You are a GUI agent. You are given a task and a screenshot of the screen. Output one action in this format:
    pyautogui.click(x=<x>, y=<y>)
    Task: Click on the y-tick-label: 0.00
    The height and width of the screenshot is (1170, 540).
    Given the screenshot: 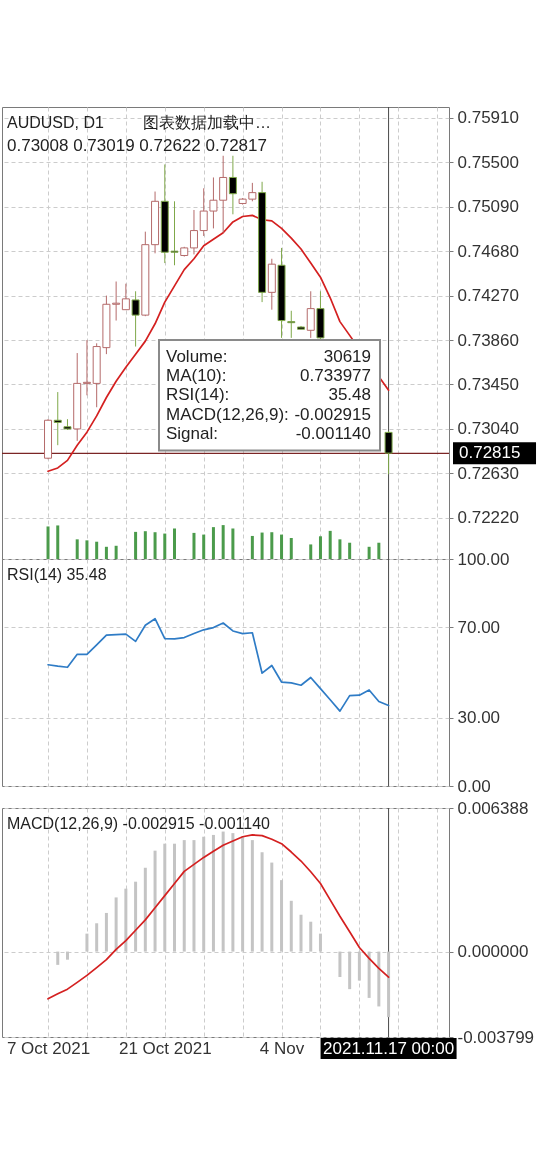 What is the action you would take?
    pyautogui.click(x=474, y=786)
    